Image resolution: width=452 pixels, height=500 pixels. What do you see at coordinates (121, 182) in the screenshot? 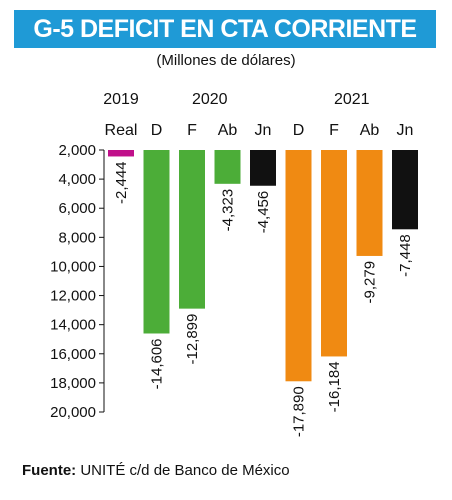
I see `data-label: -2,444` at bounding box center [121, 182].